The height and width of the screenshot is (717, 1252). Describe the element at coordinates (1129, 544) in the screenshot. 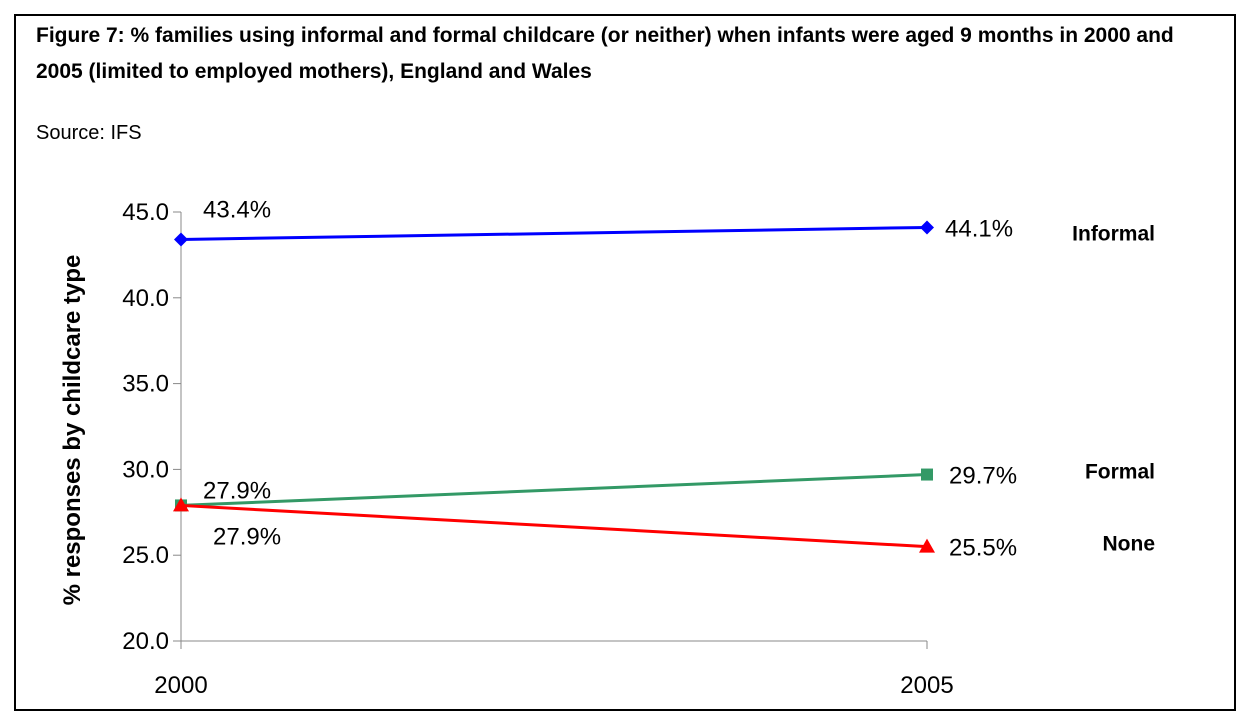

I see `series-name-none: None` at that location.